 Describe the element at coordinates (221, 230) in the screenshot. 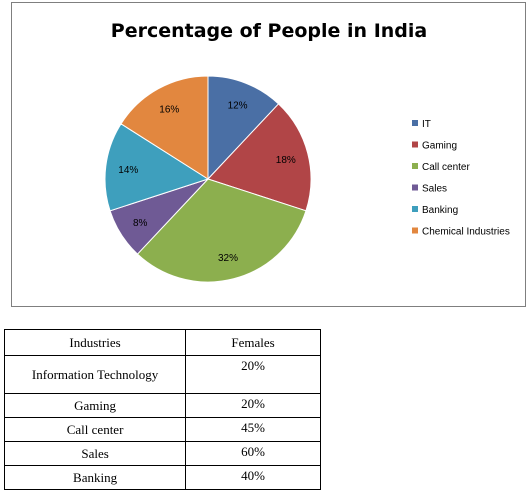

I see `pie-slice-call-center` at that location.